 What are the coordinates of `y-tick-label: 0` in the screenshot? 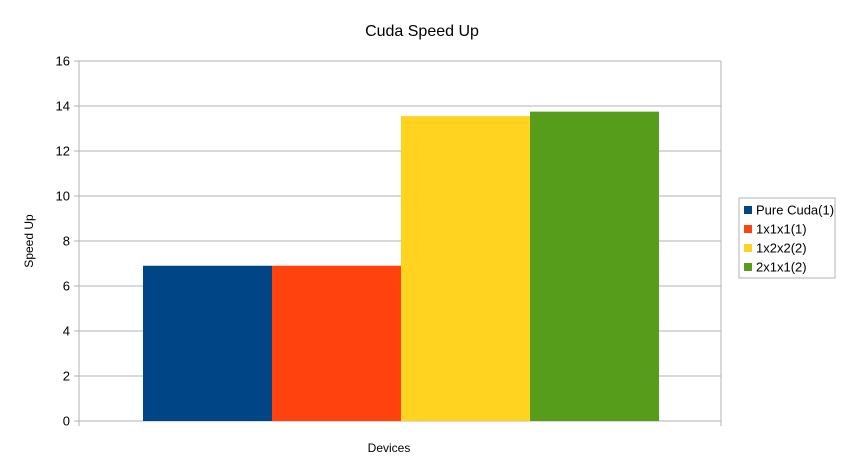 It's located at (66, 421).